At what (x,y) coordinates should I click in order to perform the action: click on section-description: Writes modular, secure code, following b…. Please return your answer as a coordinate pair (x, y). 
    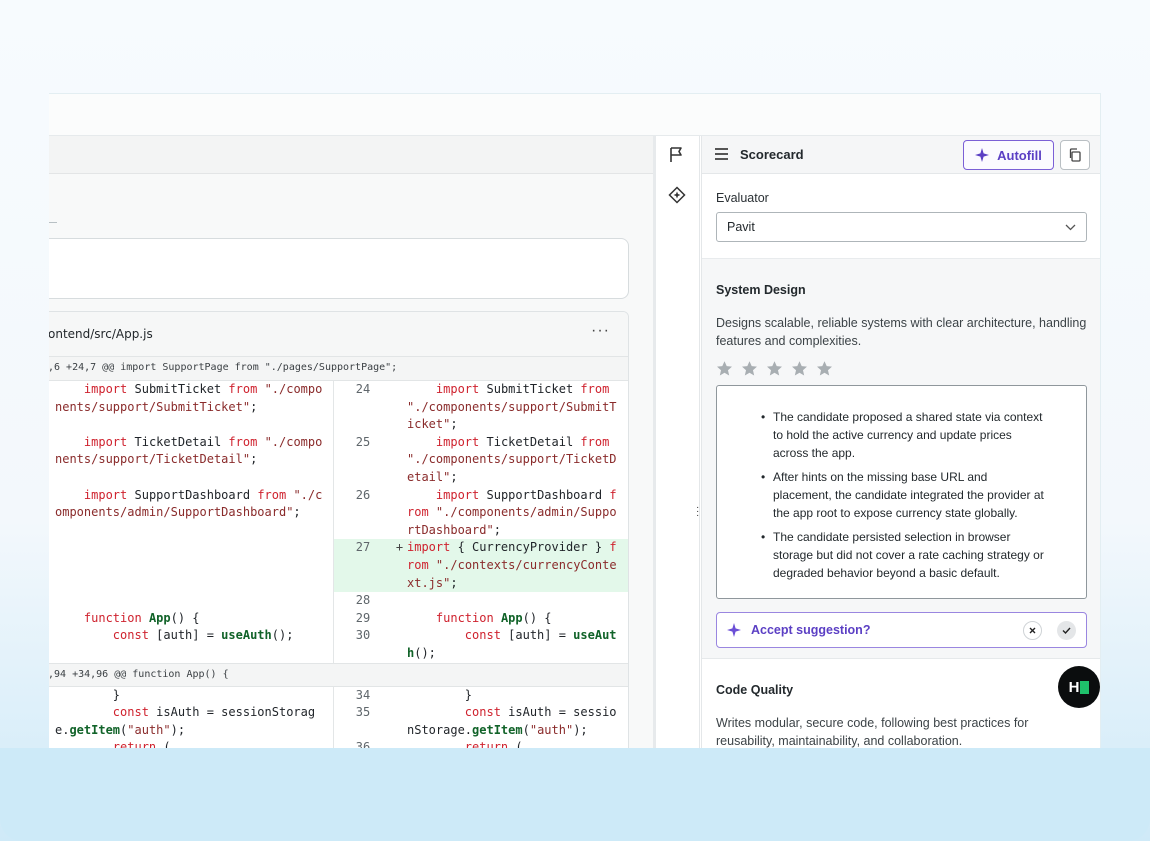
    Looking at the image, I should click on (872, 732).